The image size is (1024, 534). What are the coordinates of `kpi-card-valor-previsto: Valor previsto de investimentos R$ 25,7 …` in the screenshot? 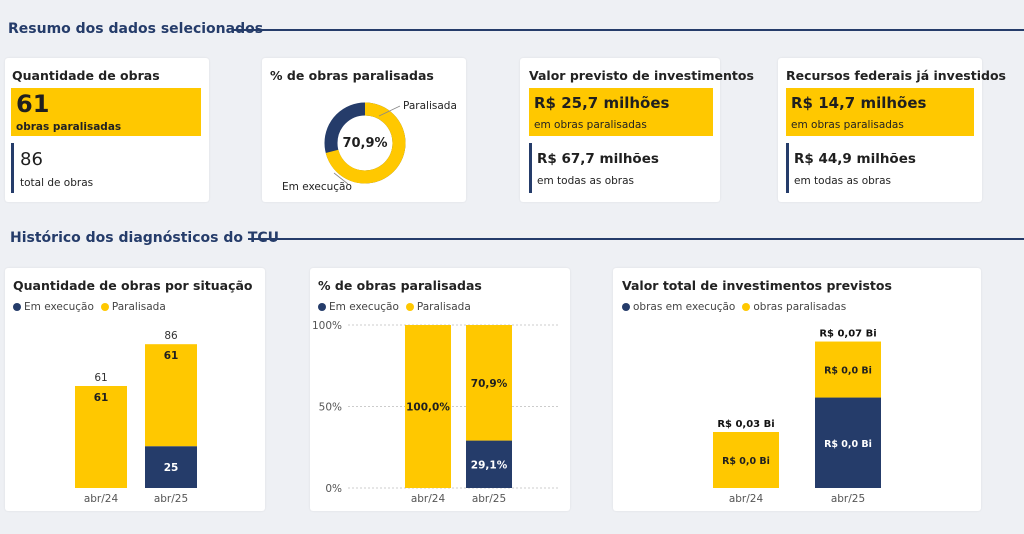 It's located at (637, 130).